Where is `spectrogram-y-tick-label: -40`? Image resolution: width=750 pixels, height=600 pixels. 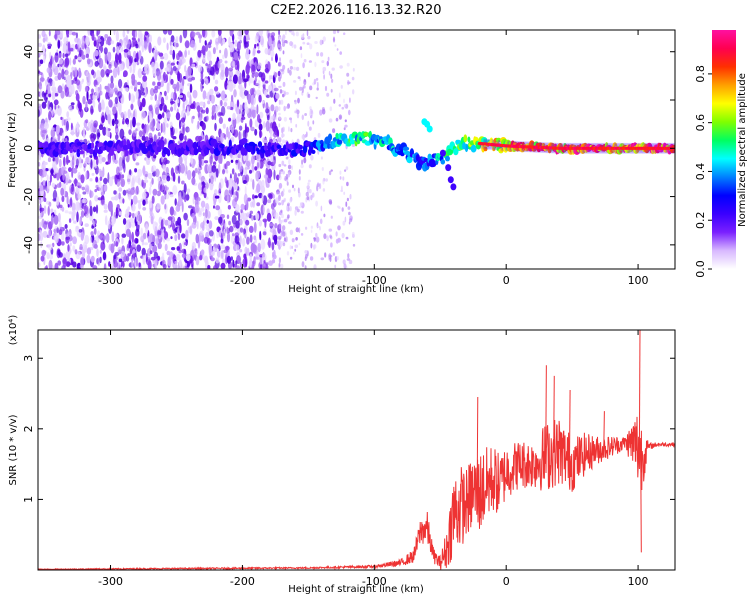 spectrogram-y-tick-label: -40 is located at coordinates (28, 245).